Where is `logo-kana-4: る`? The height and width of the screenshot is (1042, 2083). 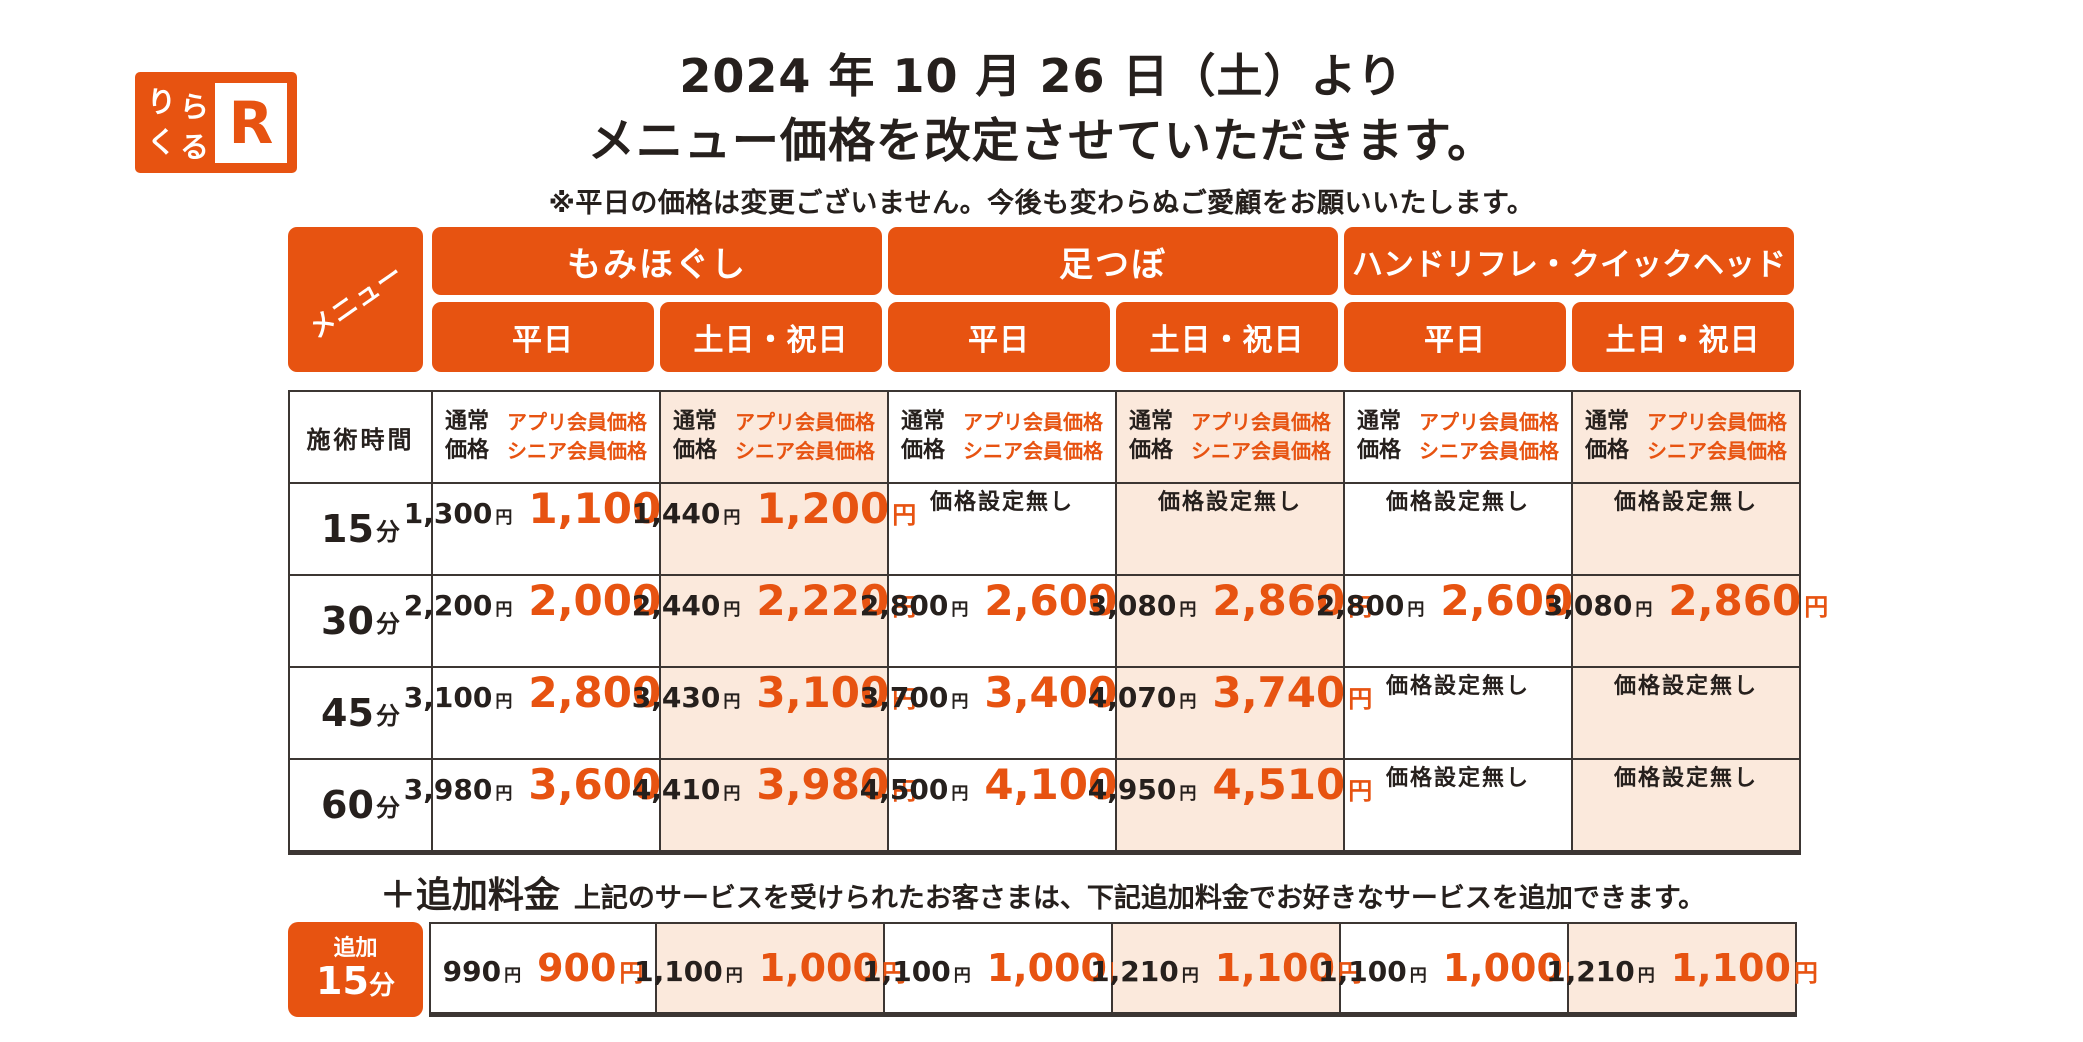 logo-kana-4: る is located at coordinates (194, 147).